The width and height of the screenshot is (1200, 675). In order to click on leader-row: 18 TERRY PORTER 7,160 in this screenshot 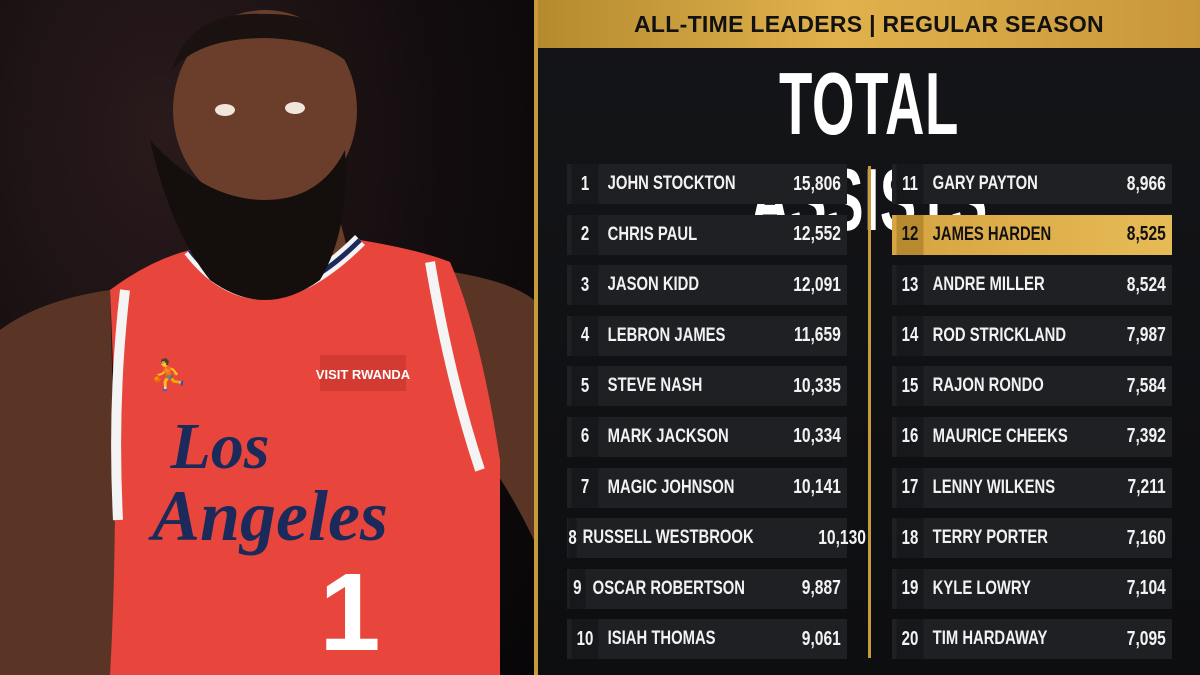, I will do `click(1032, 538)`.